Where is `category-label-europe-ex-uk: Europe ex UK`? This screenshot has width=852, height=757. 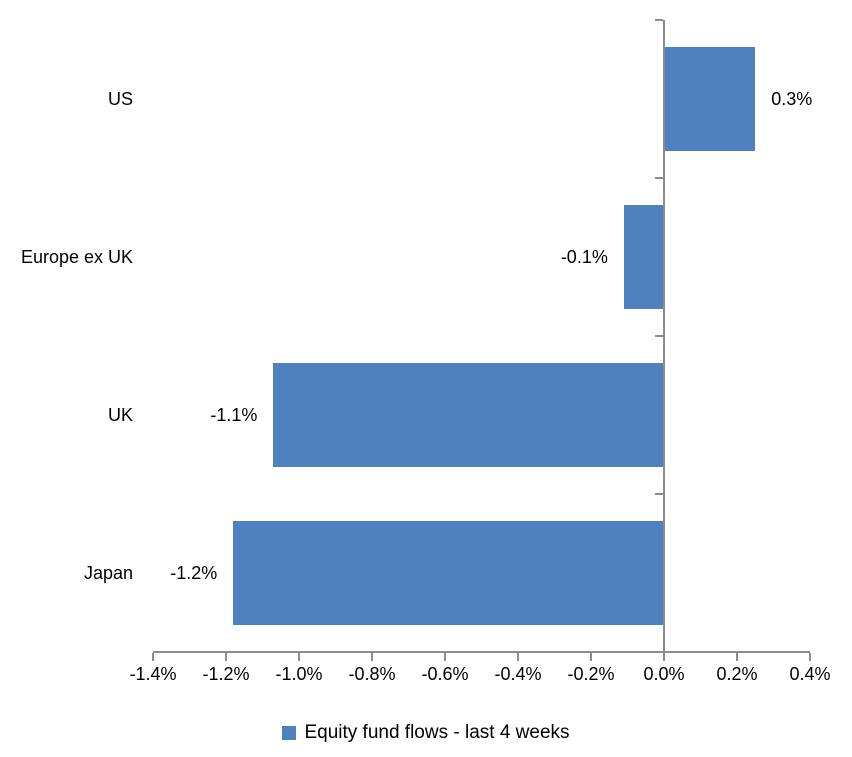 category-label-europe-ex-uk: Europe ex UK is located at coordinates (76, 257).